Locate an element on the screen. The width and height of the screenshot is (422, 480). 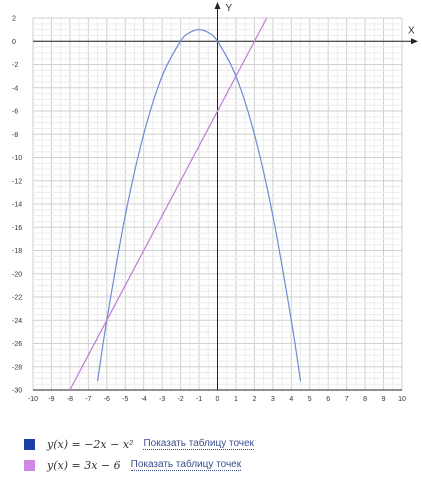
y-tick-label: -14 is located at coordinates (17, 205).